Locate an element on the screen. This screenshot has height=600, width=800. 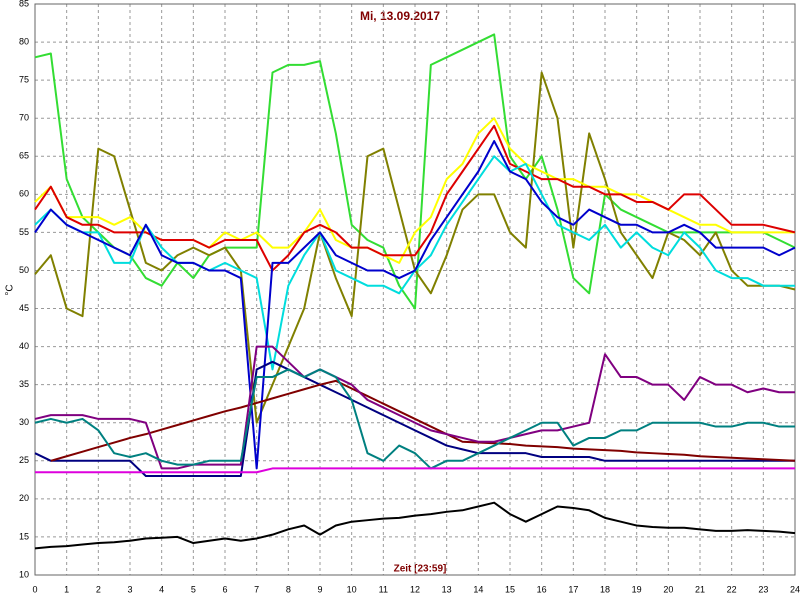
x-tick-label: 13 is located at coordinates (447, 589).